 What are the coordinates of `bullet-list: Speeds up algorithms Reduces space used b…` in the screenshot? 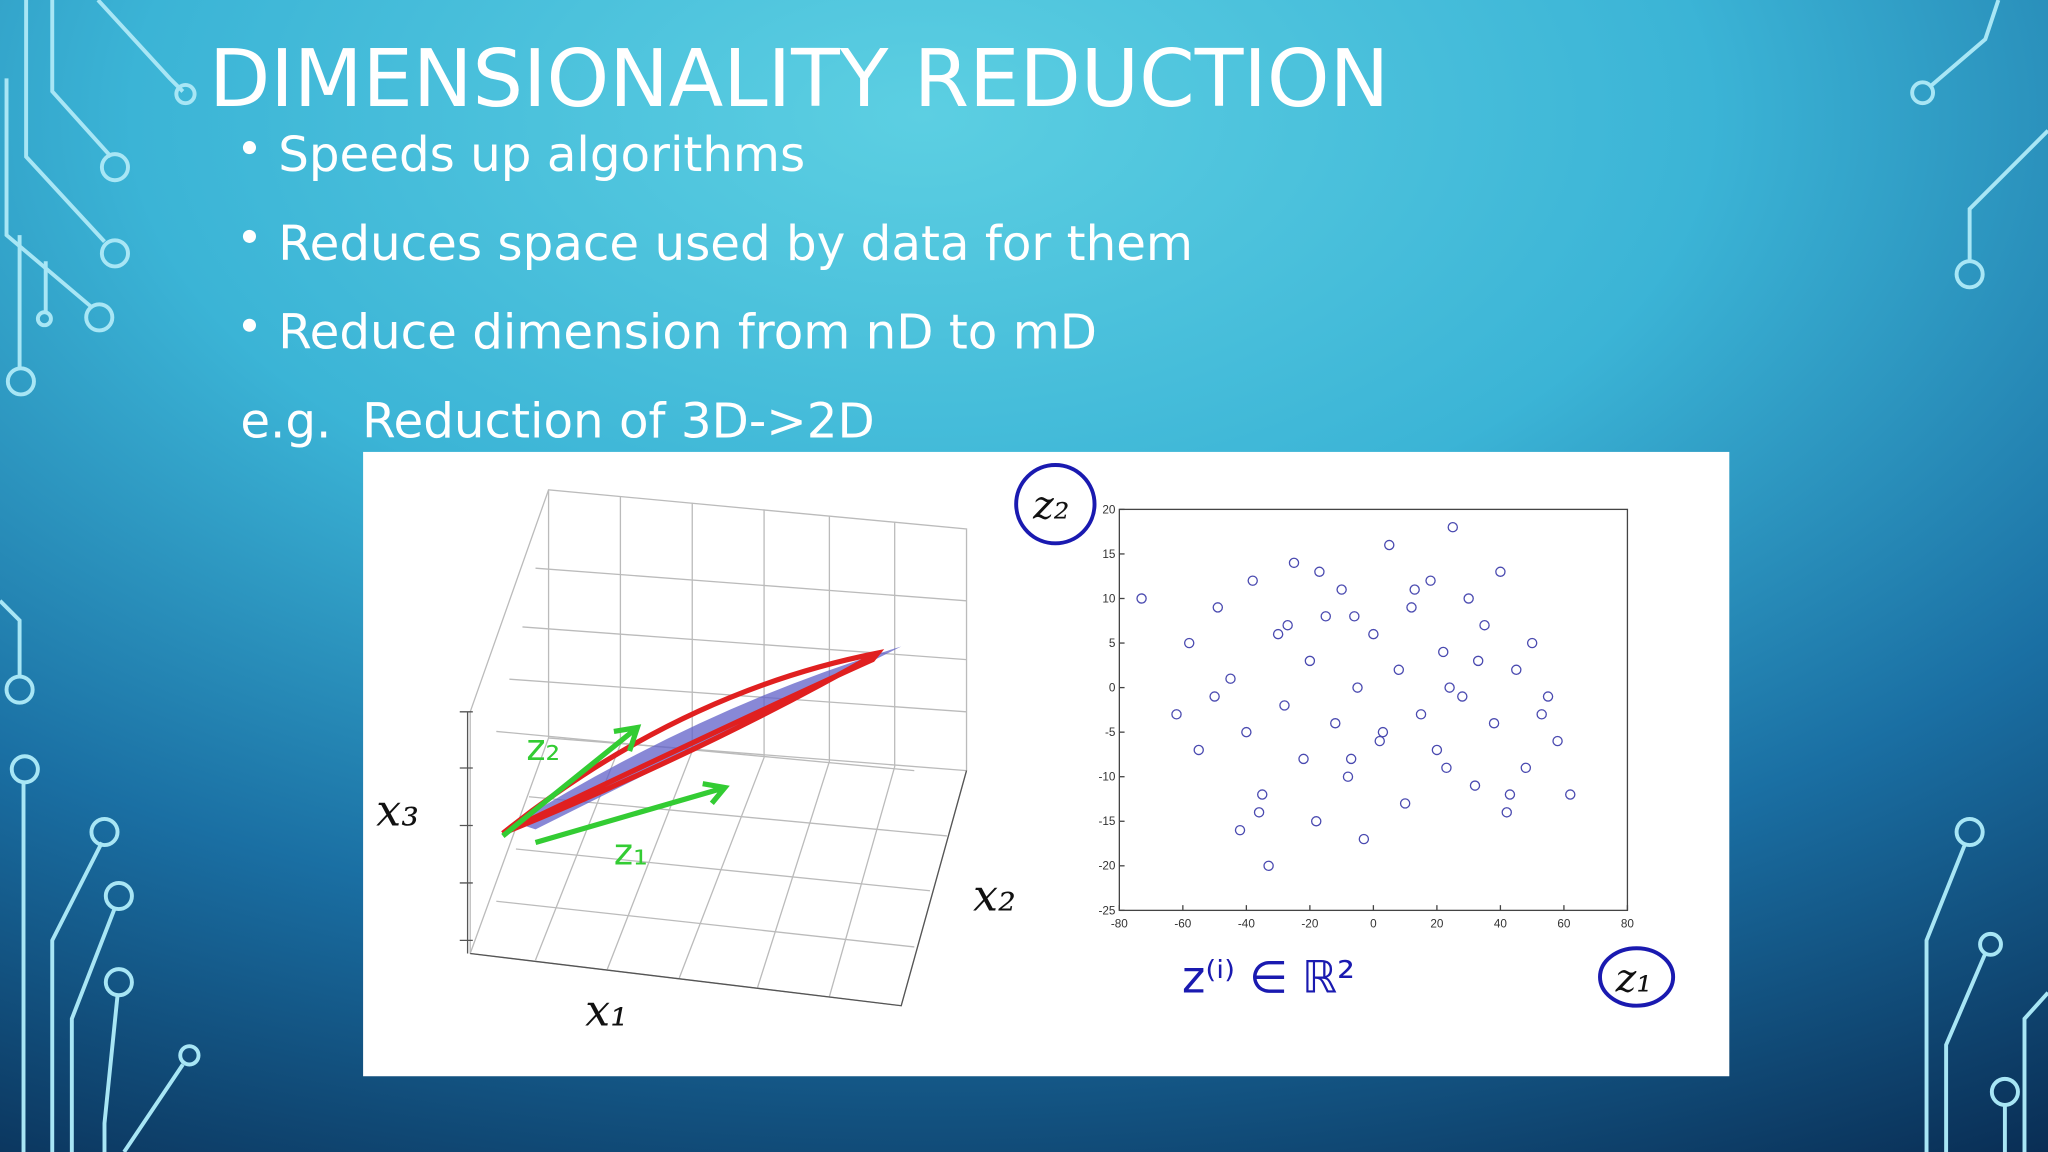 It's located at (717, 244).